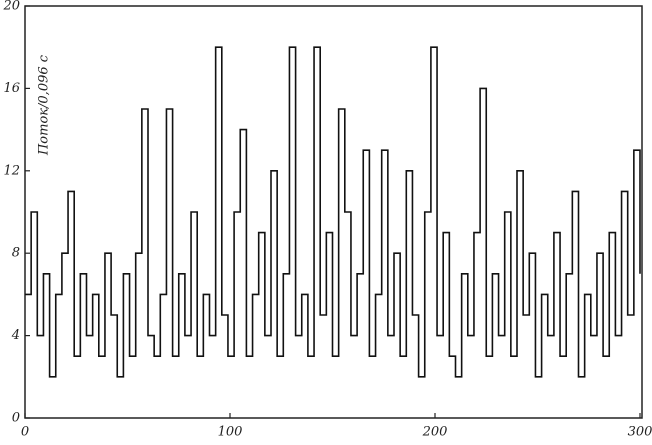 This screenshot has height=445, width=652. Describe the element at coordinates (16, 418) in the screenshot. I see `y-tick-label: 0` at that location.